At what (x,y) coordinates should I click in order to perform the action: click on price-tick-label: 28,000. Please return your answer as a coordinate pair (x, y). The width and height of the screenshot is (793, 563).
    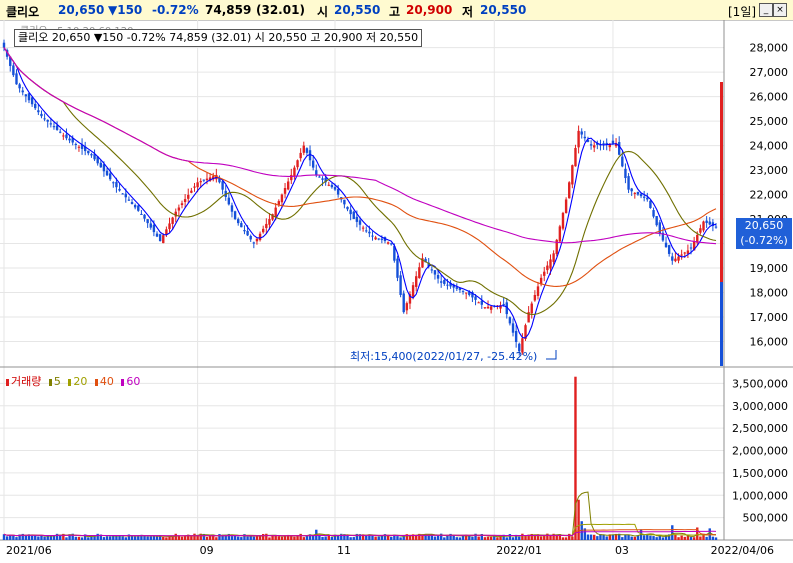
    Looking at the image, I should click on (769, 48).